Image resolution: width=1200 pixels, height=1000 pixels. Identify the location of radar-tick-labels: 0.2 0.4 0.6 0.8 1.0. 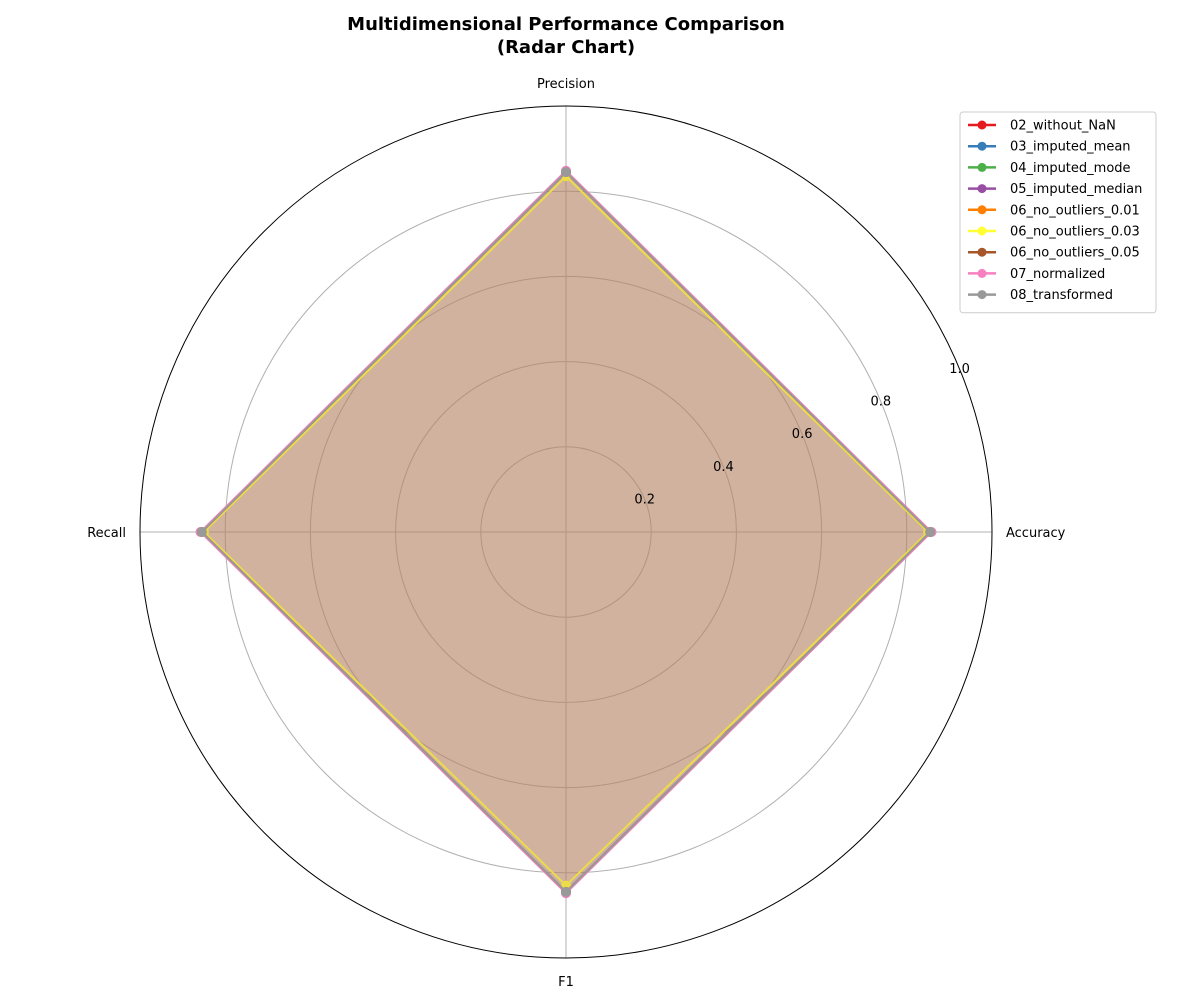
(802, 434).